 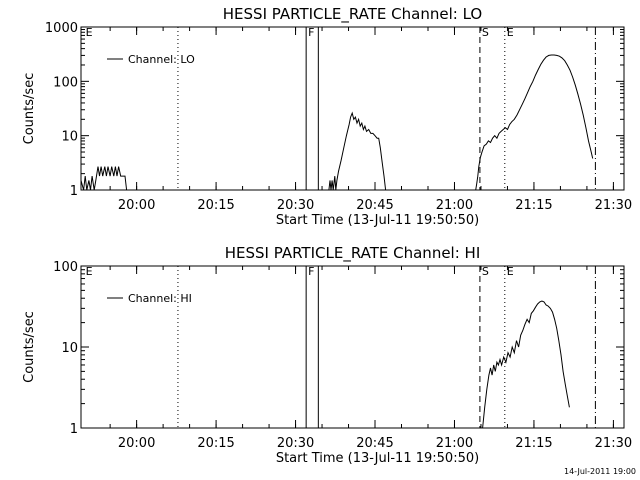 I want to click on bottom-event-marker-label: S, so click(x=485, y=271).